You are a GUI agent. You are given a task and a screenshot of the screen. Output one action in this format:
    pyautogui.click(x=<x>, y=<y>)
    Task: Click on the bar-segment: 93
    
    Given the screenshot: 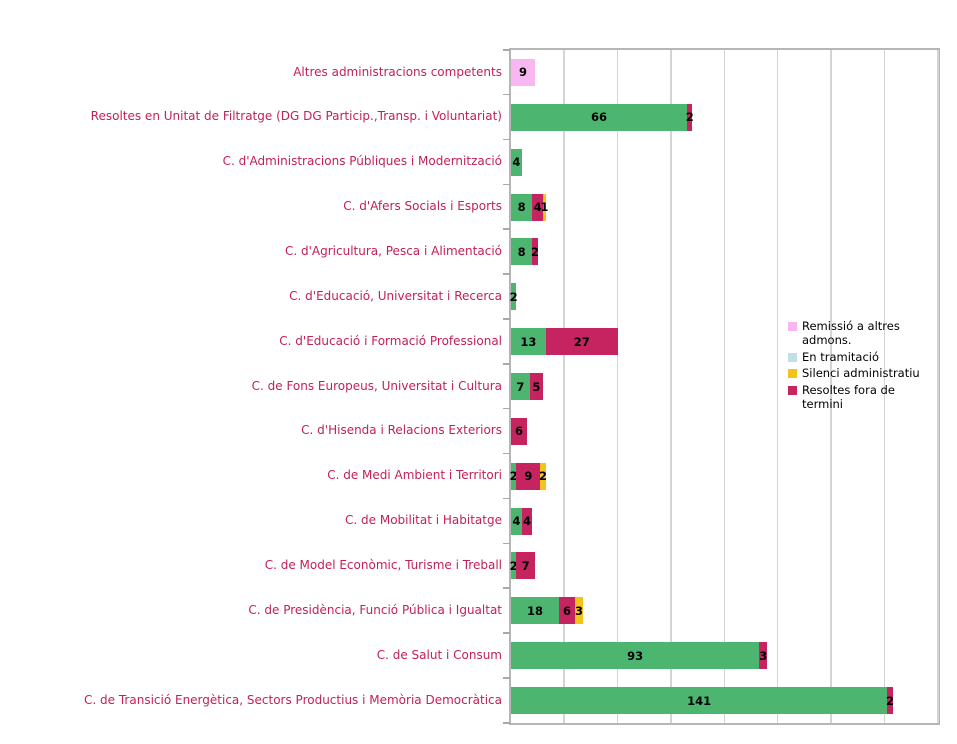 What is the action you would take?
    pyautogui.click(x=635, y=656)
    